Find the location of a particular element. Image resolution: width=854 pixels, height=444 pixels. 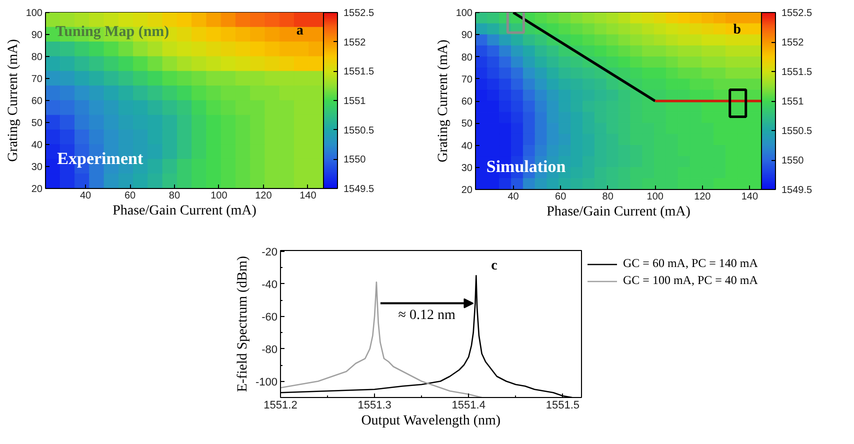

y-tick-label: -100 is located at coordinates (266, 382).